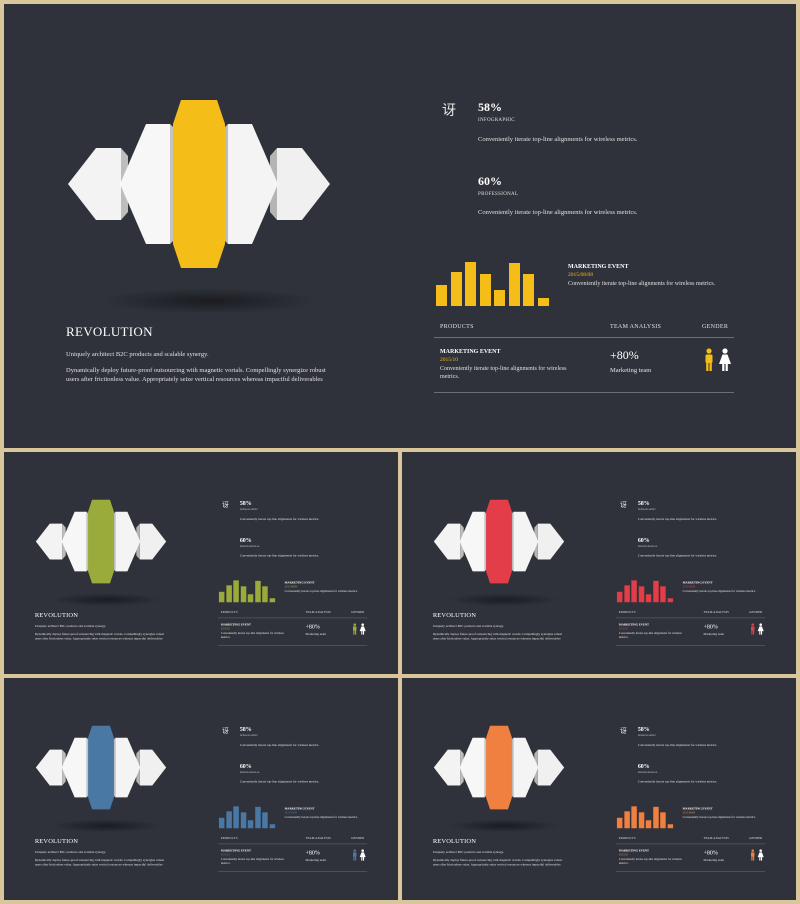  I want to click on table-divider-top, so click(584, 337).